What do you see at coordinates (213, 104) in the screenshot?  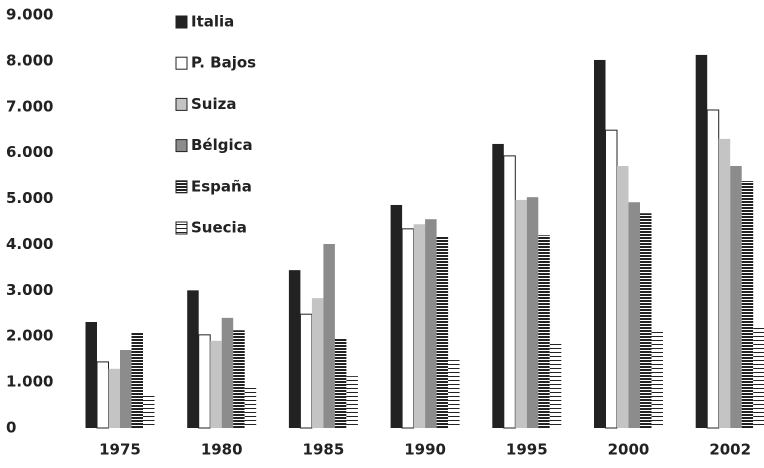 I see `legend-label: Suiza` at bounding box center [213, 104].